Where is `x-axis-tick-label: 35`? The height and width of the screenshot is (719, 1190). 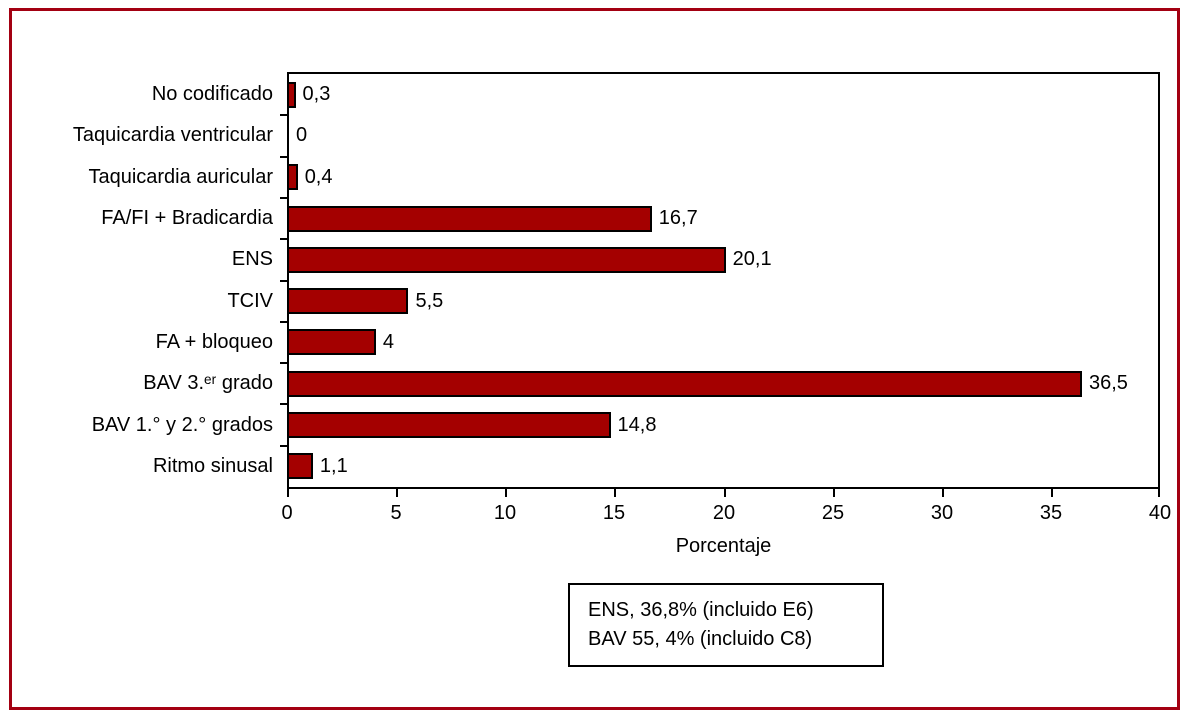 x-axis-tick-label: 35 is located at coordinates (1051, 513).